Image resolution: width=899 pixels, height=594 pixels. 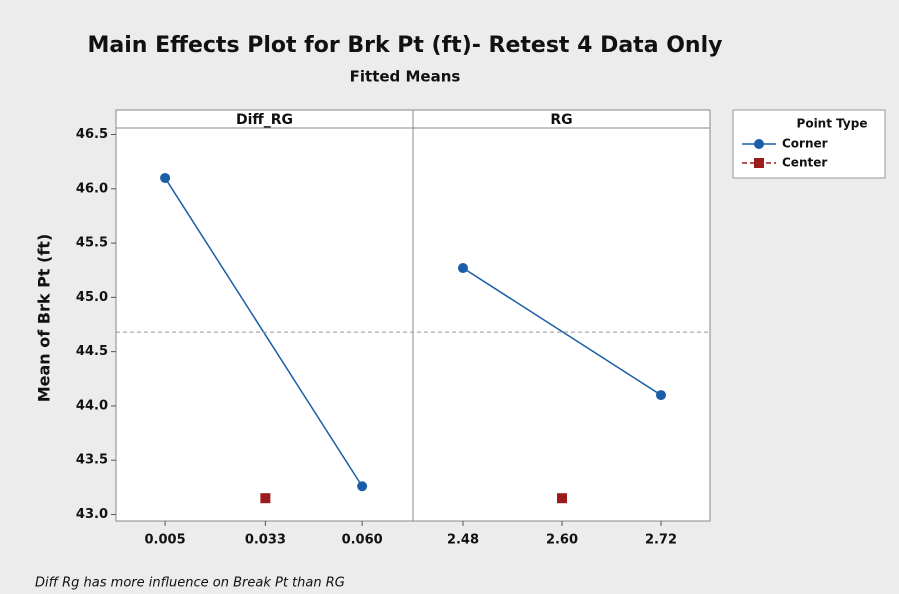 I want to click on series-line, so click(x=562, y=331).